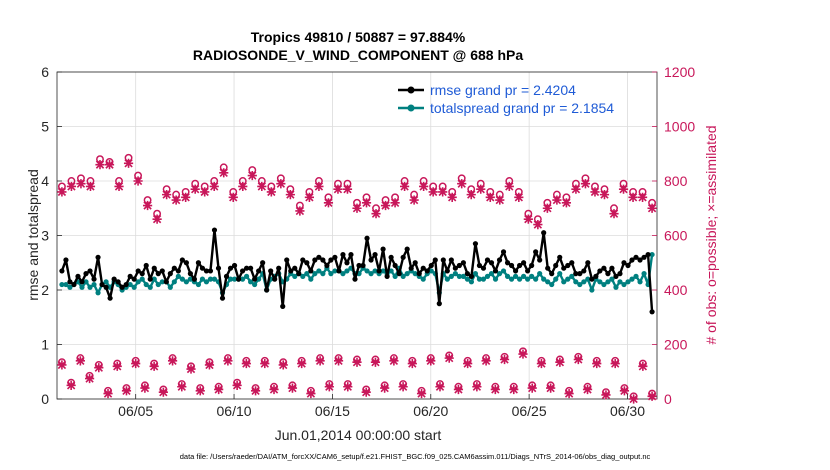 The image size is (830, 470). What do you see at coordinates (676, 345) in the screenshot?
I see `y-right-tick-label: 200` at bounding box center [676, 345].